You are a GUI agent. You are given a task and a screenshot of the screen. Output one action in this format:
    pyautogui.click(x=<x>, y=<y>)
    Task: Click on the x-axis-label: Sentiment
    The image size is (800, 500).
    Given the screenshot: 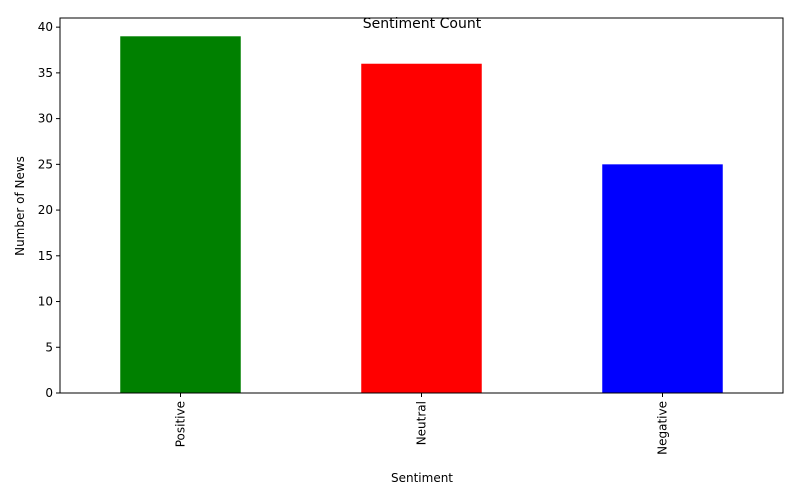 What is the action you would take?
    pyautogui.click(x=422, y=478)
    